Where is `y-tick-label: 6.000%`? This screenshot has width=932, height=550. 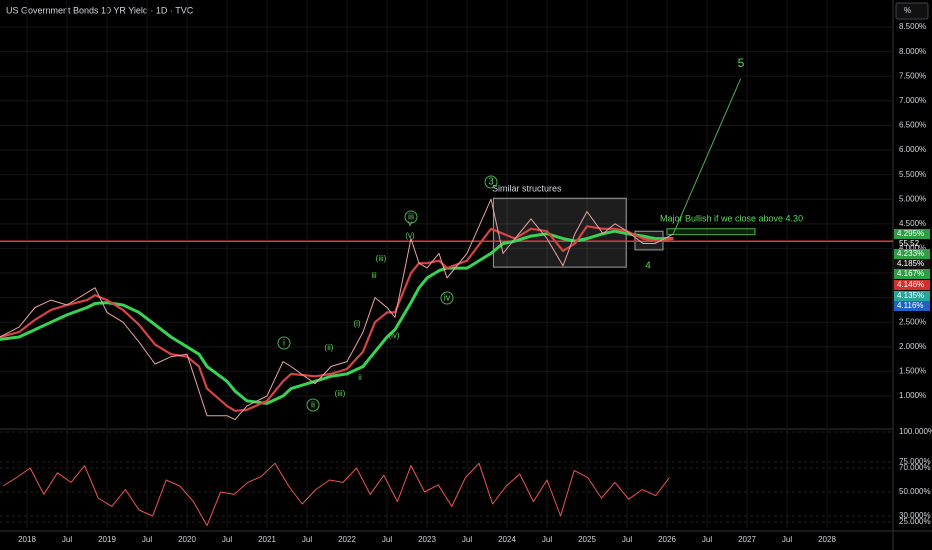 y-tick-label: 6.000% is located at coordinates (912, 149).